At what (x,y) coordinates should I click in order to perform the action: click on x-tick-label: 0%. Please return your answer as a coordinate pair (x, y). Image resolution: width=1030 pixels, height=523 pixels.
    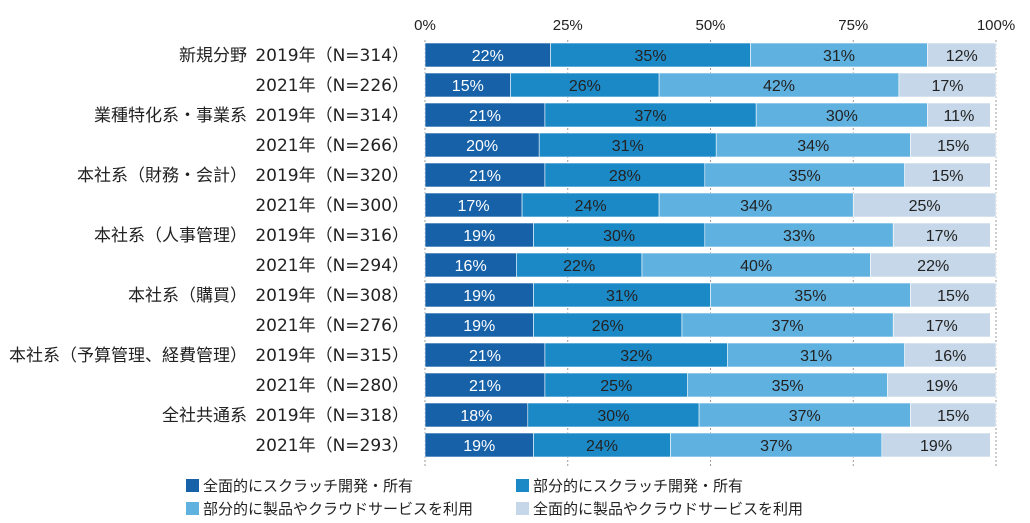
    Looking at the image, I should click on (425, 25).